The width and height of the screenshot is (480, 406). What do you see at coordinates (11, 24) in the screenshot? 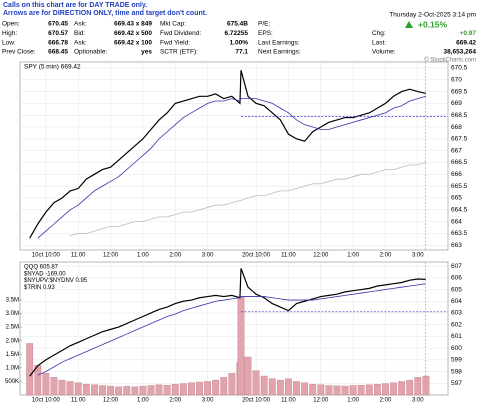
I see `quote-label: Open:` at bounding box center [11, 24].